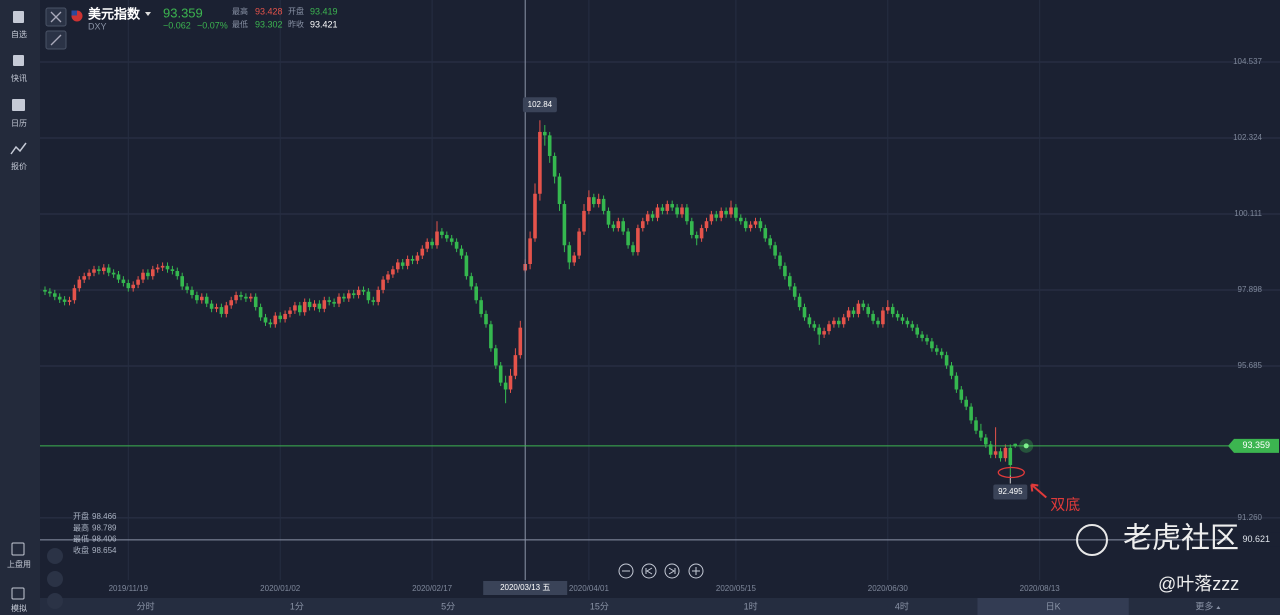 Image resolution: width=1280 pixels, height=615 pixels. What do you see at coordinates (448, 606) in the screenshot?
I see `tab: 5分` at bounding box center [448, 606].